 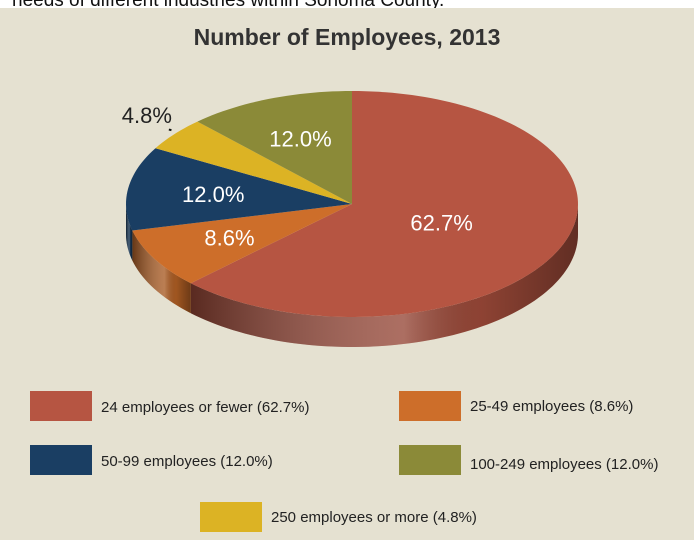 I want to click on pie-label-25-49-employees: 8.6%, so click(x=229, y=238).